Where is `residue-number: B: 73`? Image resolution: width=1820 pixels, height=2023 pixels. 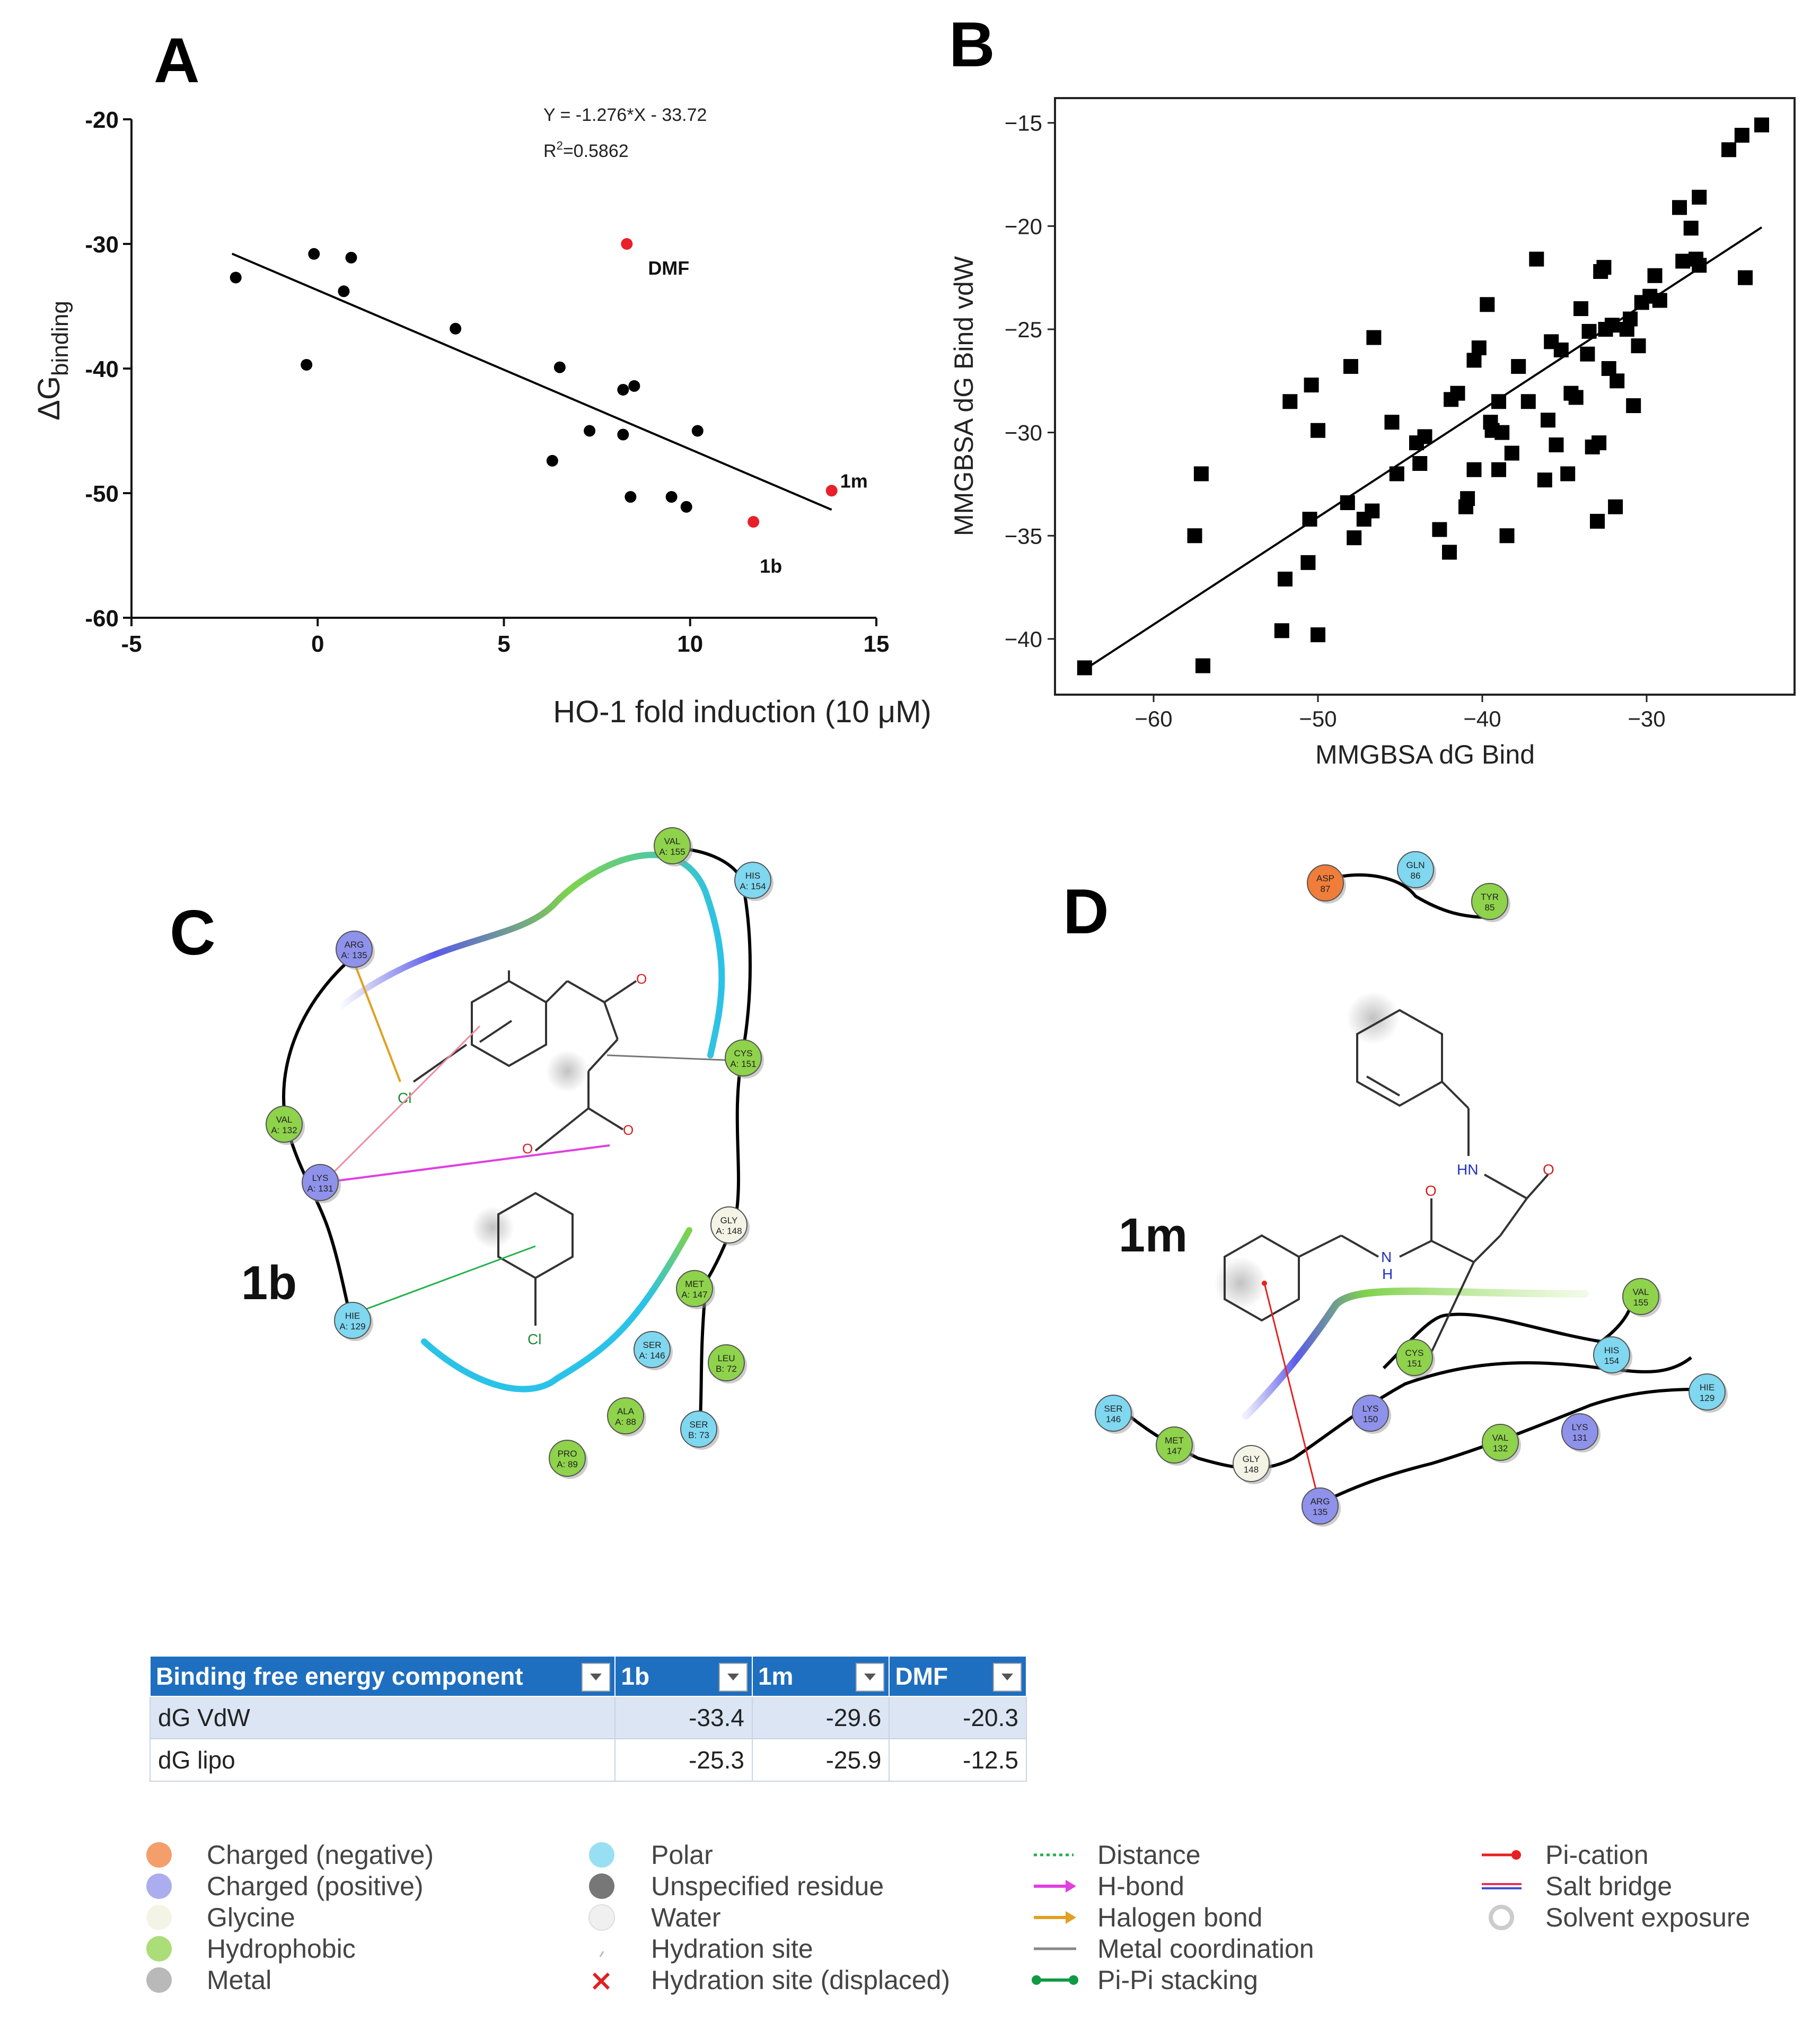
residue-number: B: 73 is located at coordinates (698, 1435).